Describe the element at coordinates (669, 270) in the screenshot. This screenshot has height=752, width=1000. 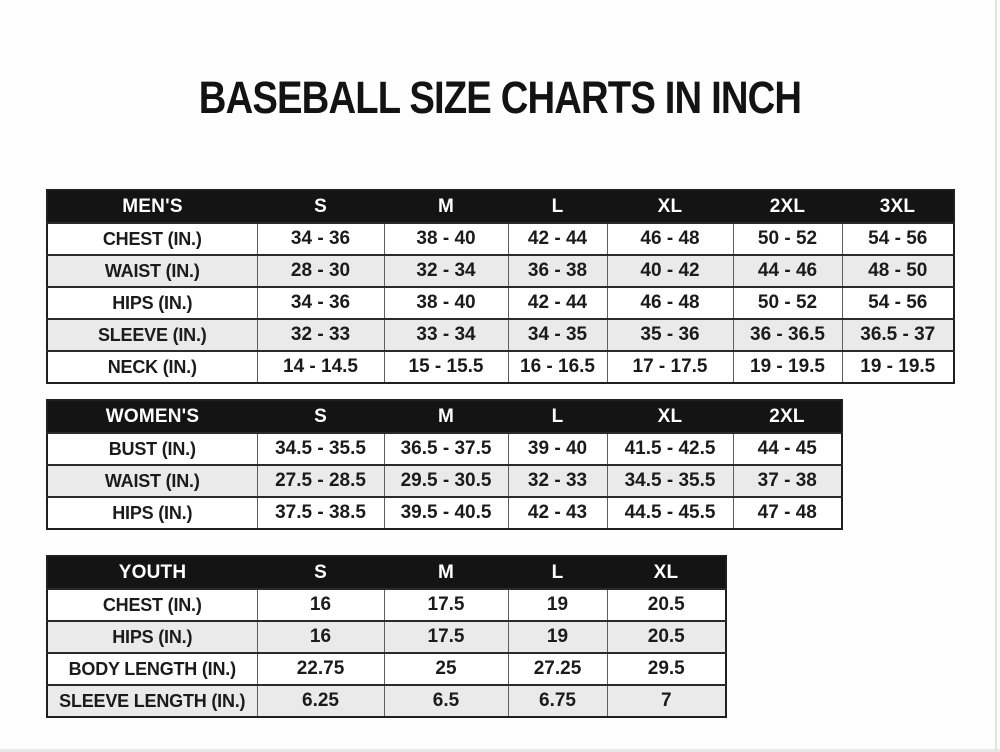
I see `size-value-cell: 40 - 42` at that location.